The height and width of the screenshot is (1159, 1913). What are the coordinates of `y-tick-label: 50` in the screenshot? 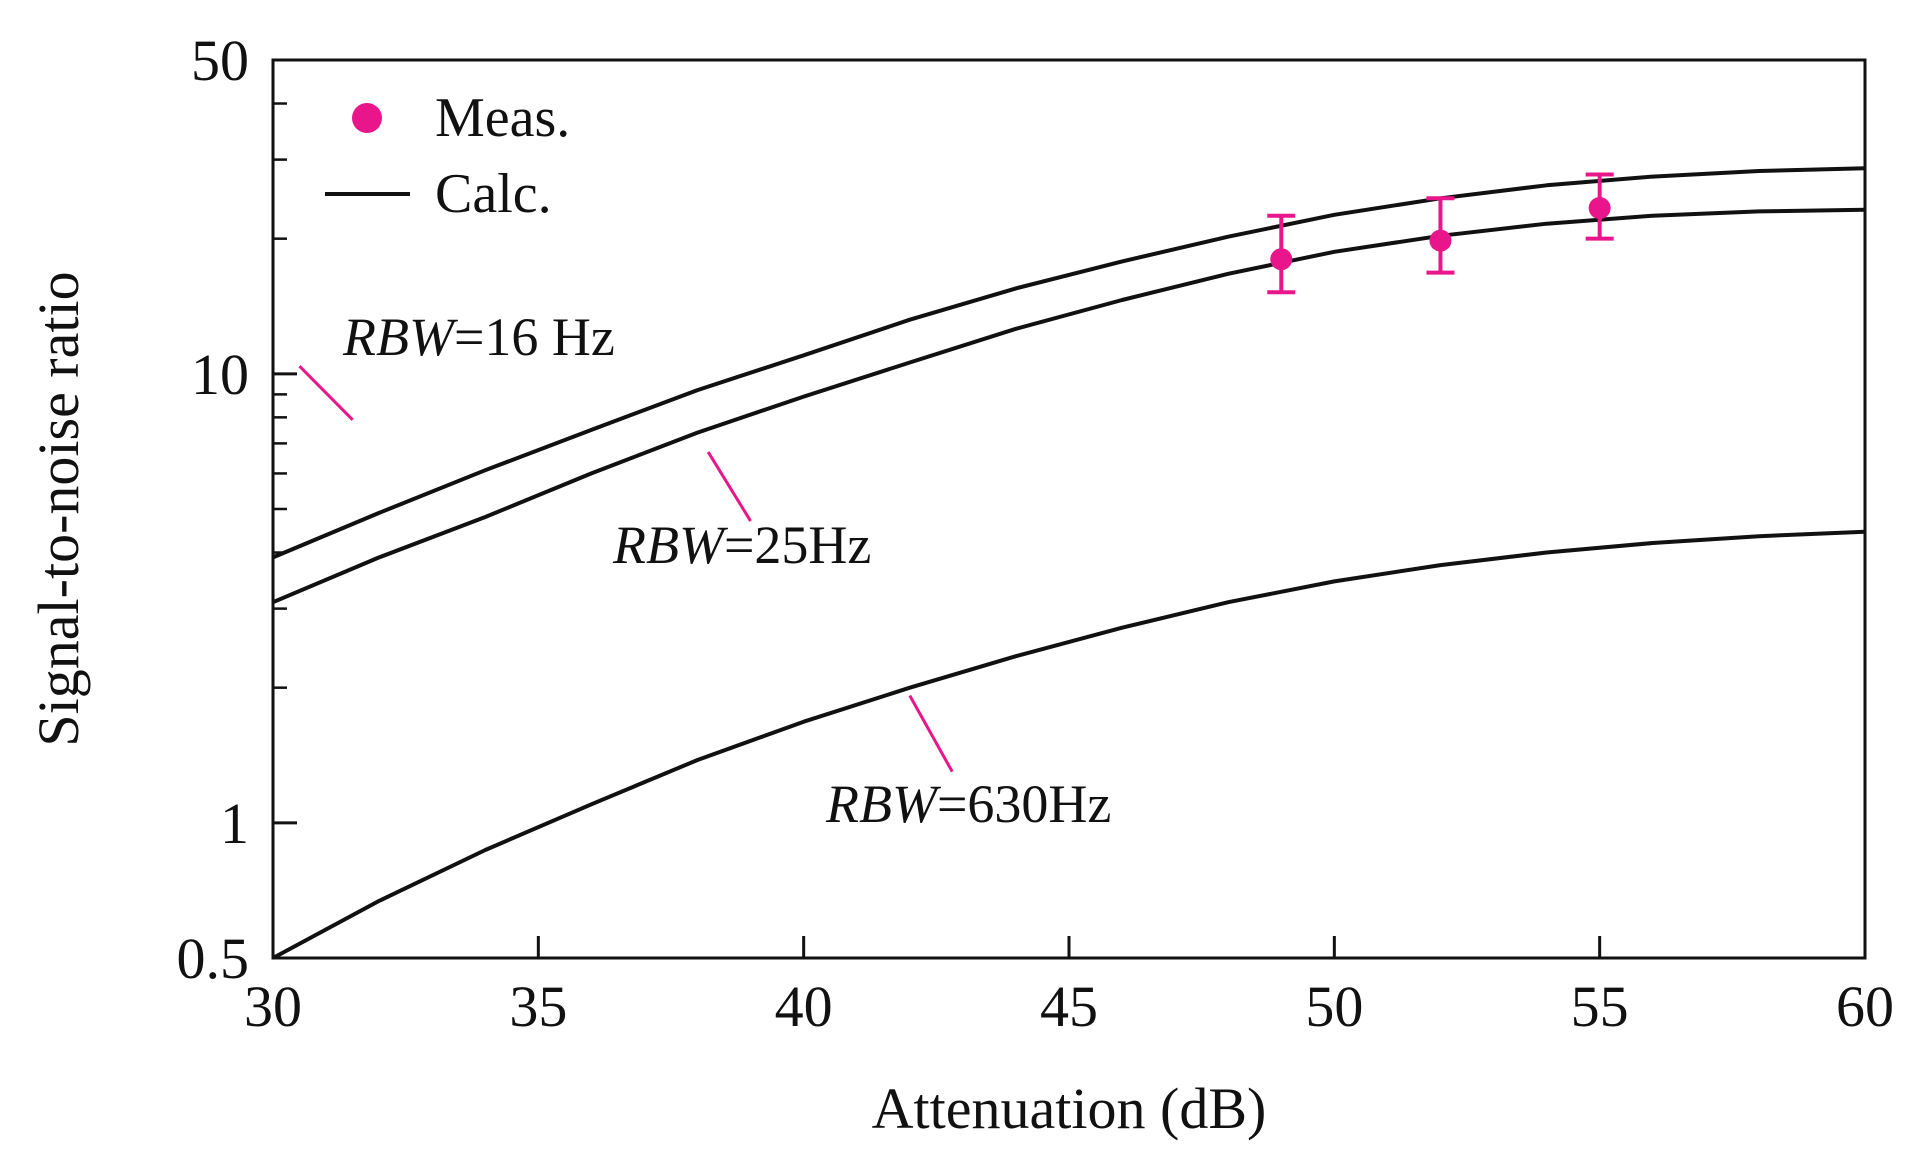 It's located at (220, 60).